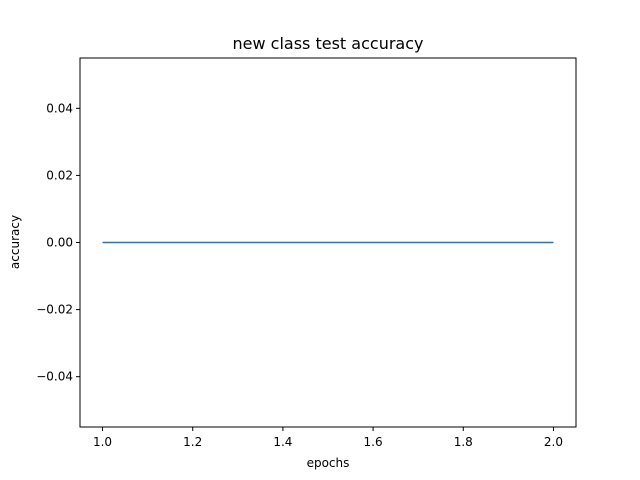 Image resolution: width=640 pixels, height=480 pixels. I want to click on x-axis-label: epochs, so click(328, 463).